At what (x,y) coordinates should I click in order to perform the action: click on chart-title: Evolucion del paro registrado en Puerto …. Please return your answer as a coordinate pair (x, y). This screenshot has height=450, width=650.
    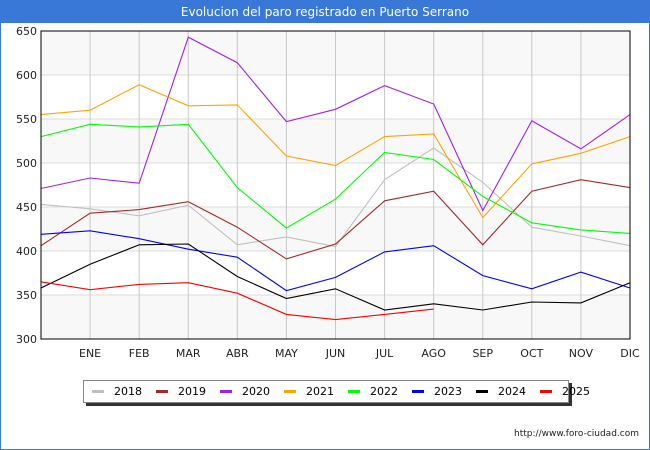
    Looking at the image, I should click on (325, 12).